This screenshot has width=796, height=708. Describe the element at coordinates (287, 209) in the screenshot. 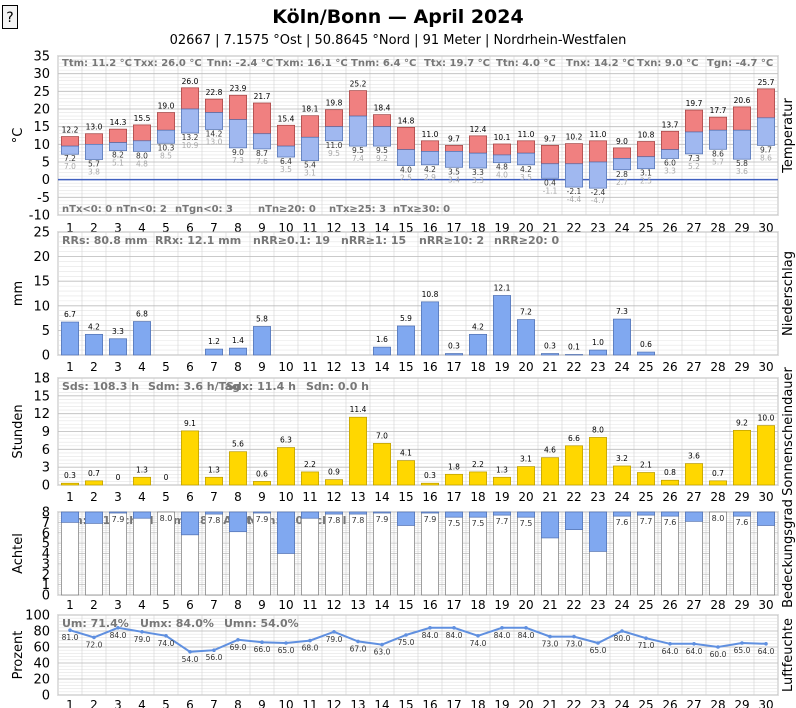

I see `count-label: nTn≥20: 0` at that location.